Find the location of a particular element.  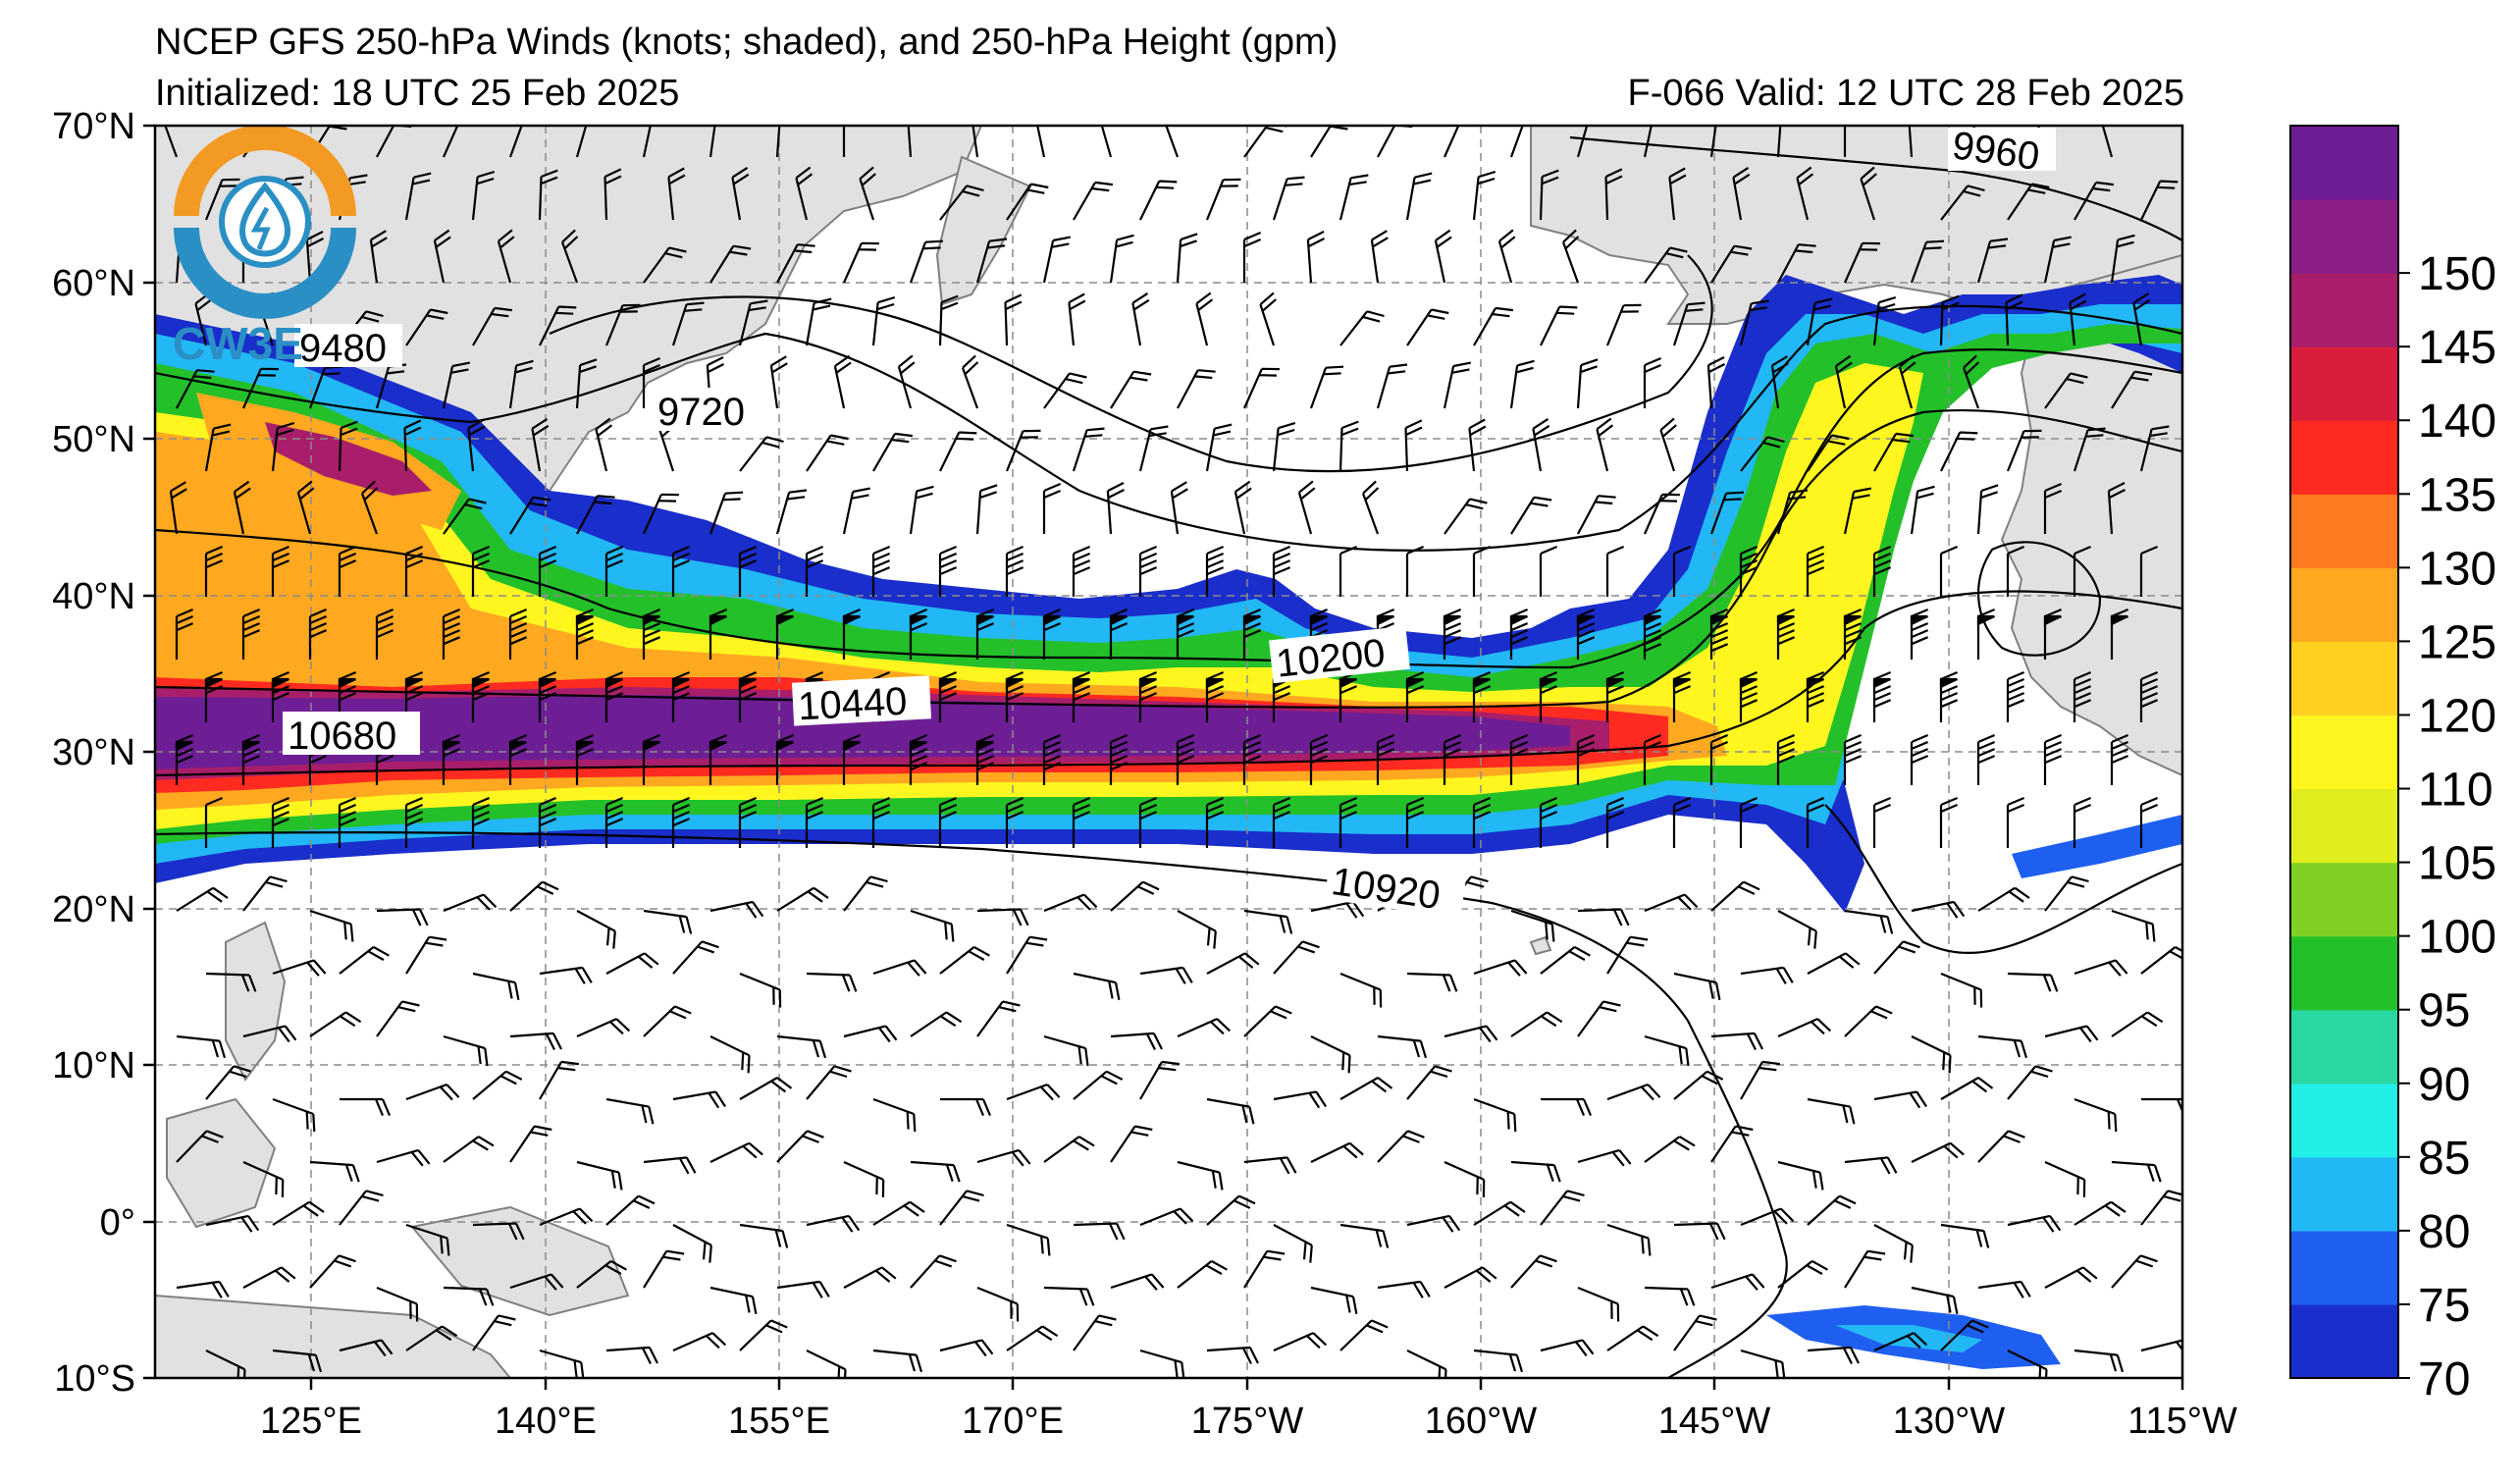

land-australia is located at coordinates (333, 1336).